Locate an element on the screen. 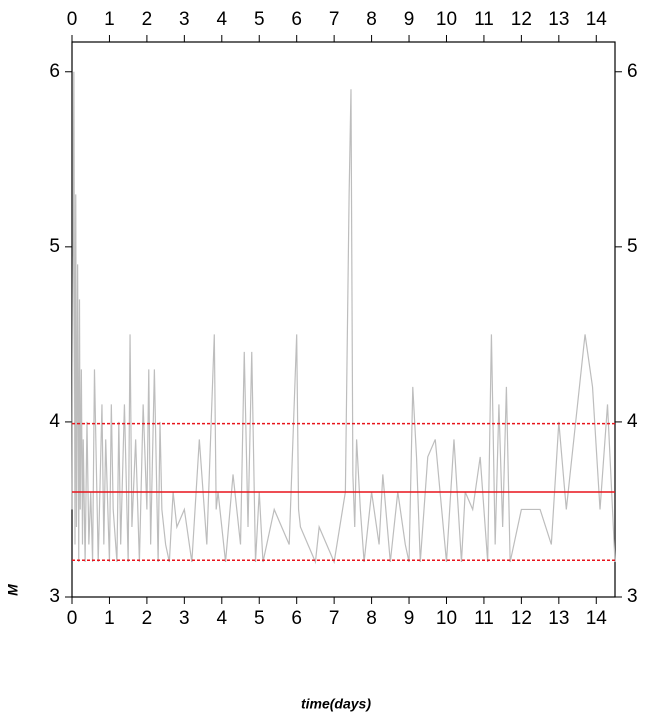 Image resolution: width=653 pixels, height=720 pixels. x-tick-label-top: 12 is located at coordinates (521, 19).